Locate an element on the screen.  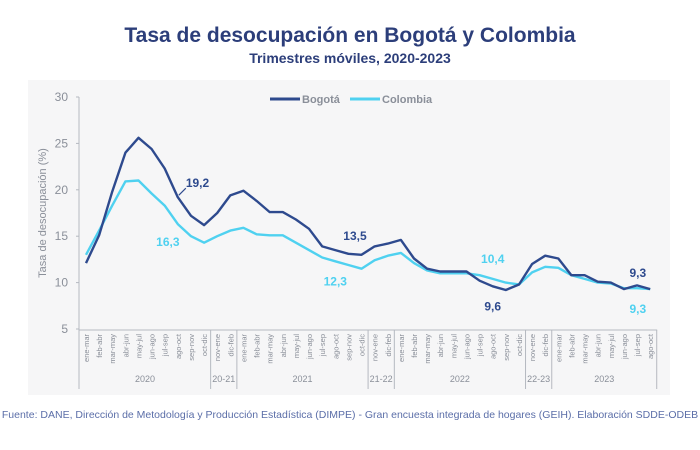
data-label: 16,3 is located at coordinates (168, 242).